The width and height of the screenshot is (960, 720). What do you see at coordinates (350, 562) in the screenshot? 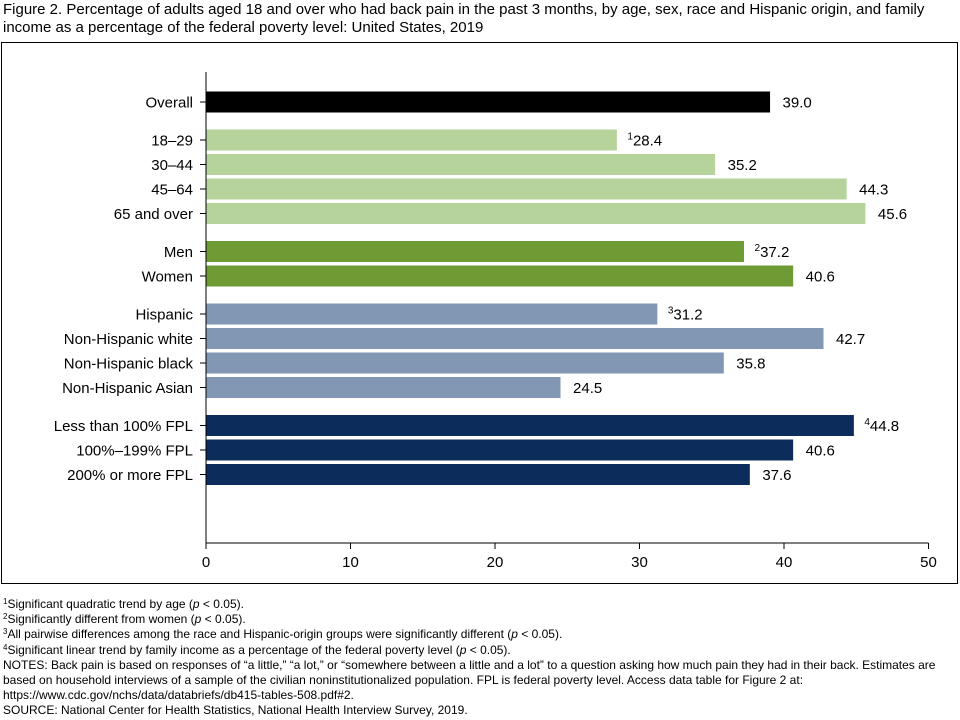
I see `x-tick-label: 10` at bounding box center [350, 562].